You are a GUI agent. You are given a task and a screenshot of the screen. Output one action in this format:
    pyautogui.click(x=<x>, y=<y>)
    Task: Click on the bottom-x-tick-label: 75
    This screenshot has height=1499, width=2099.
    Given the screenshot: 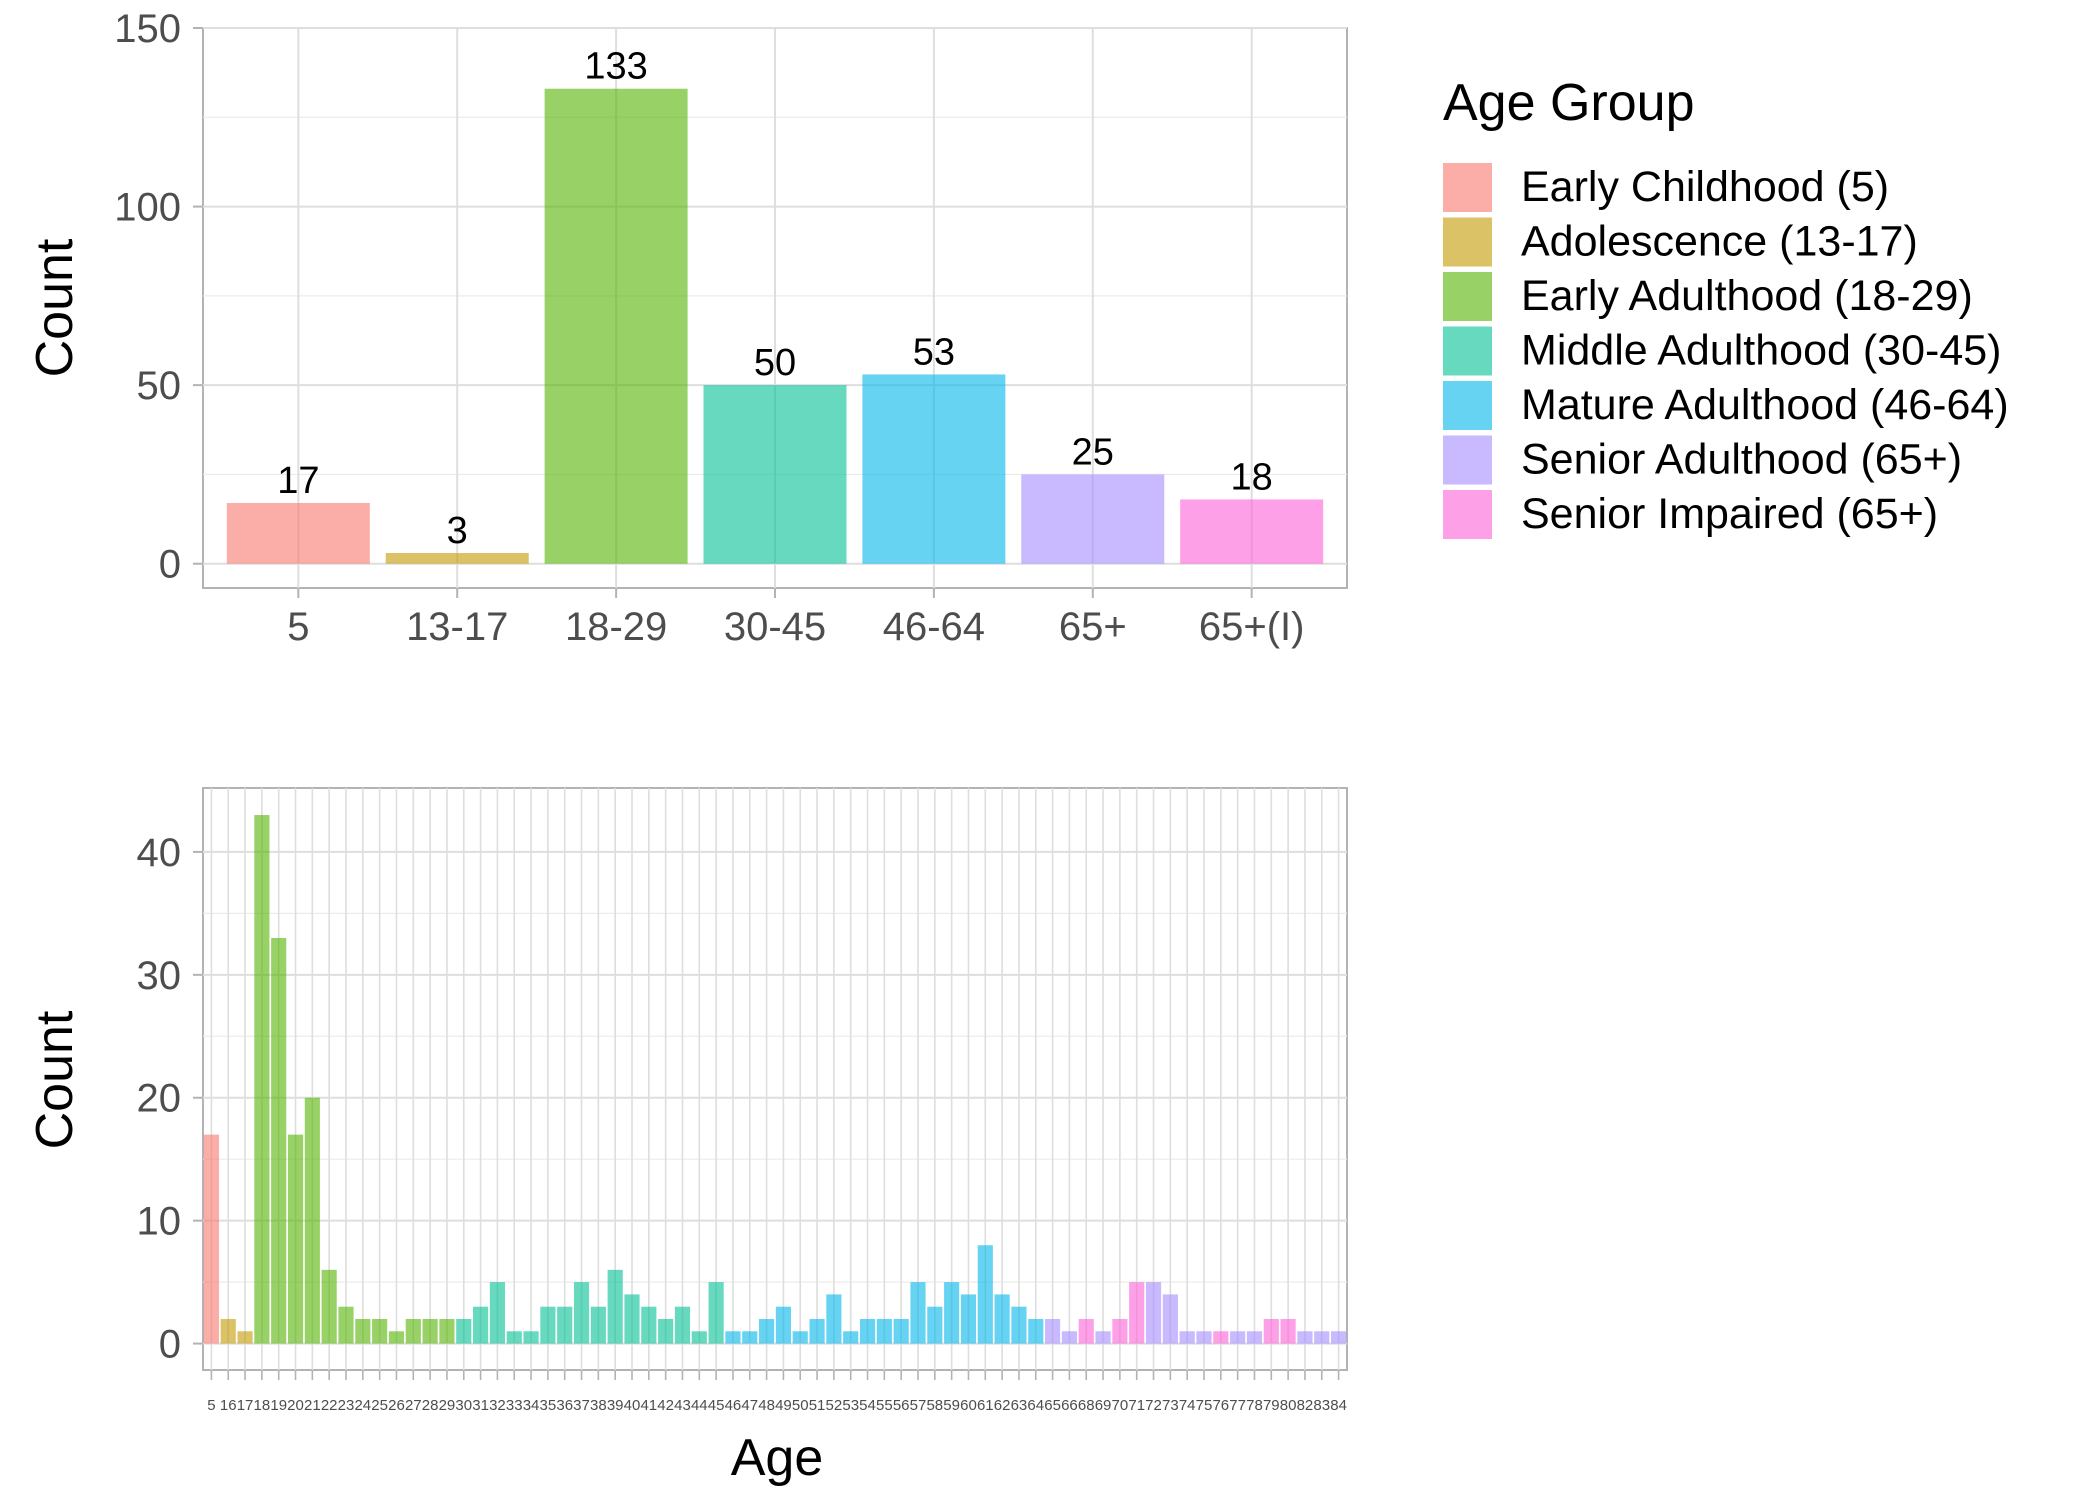 What is the action you would take?
    pyautogui.click(x=1204, y=1405)
    